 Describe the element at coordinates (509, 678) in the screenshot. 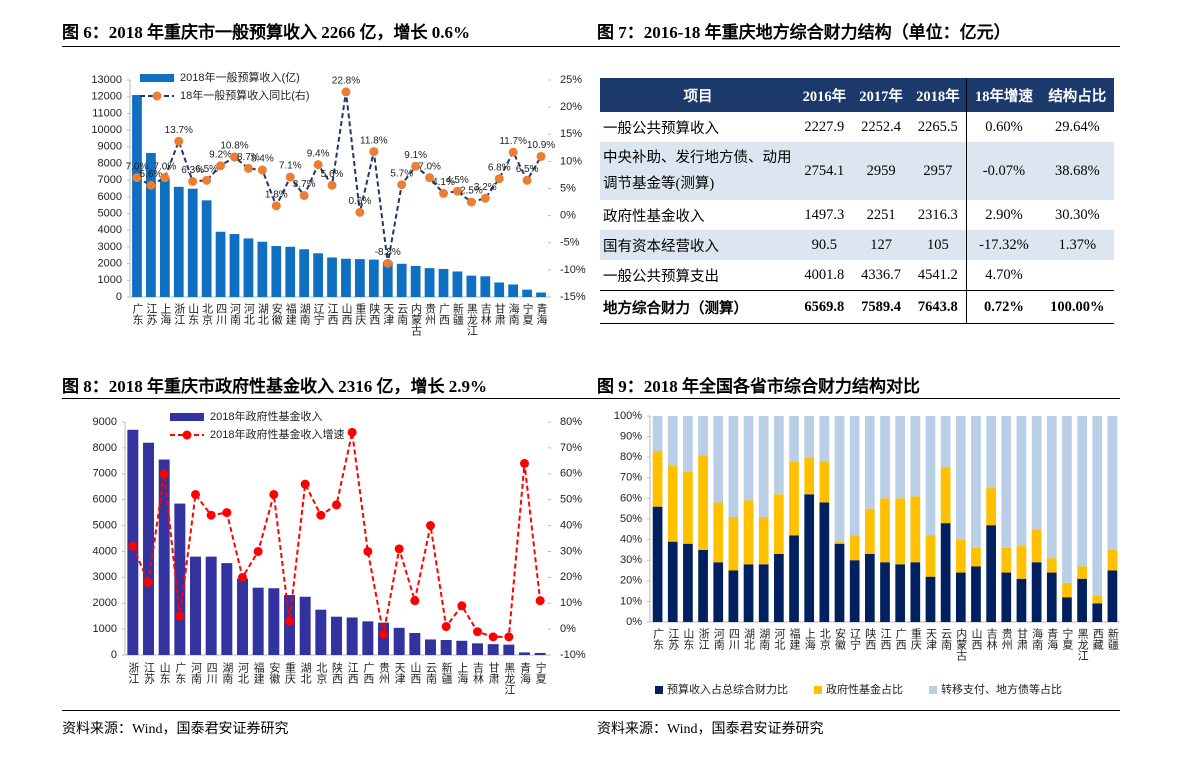

I see `x-tick-label: 黑龙江` at that location.